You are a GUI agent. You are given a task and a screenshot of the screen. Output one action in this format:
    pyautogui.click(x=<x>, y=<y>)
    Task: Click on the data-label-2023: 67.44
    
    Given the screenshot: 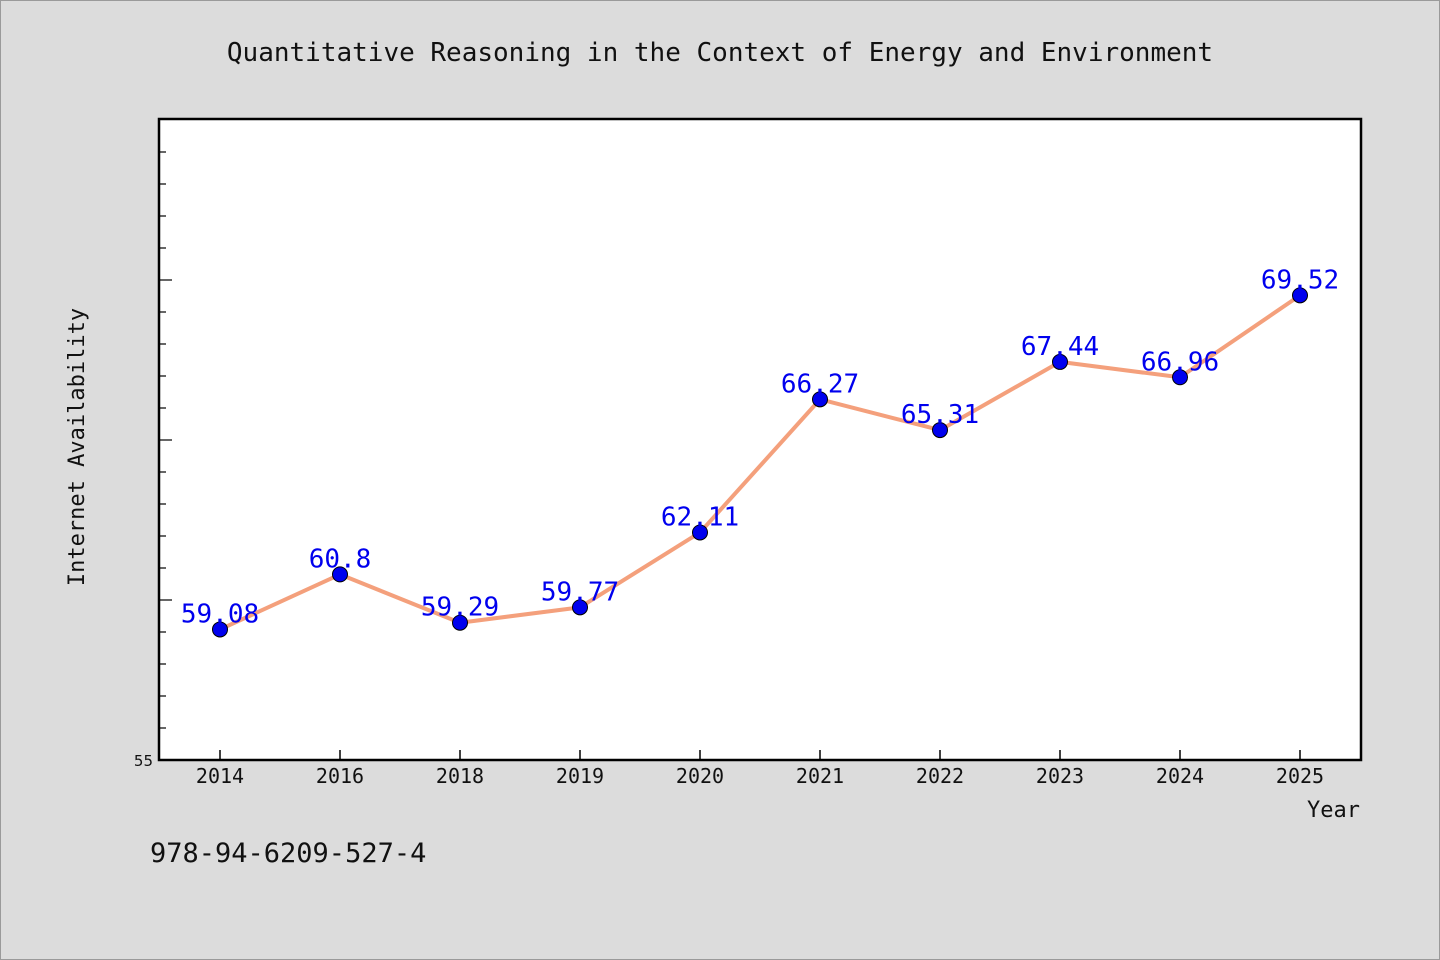 What is the action you would take?
    pyautogui.click(x=1060, y=347)
    